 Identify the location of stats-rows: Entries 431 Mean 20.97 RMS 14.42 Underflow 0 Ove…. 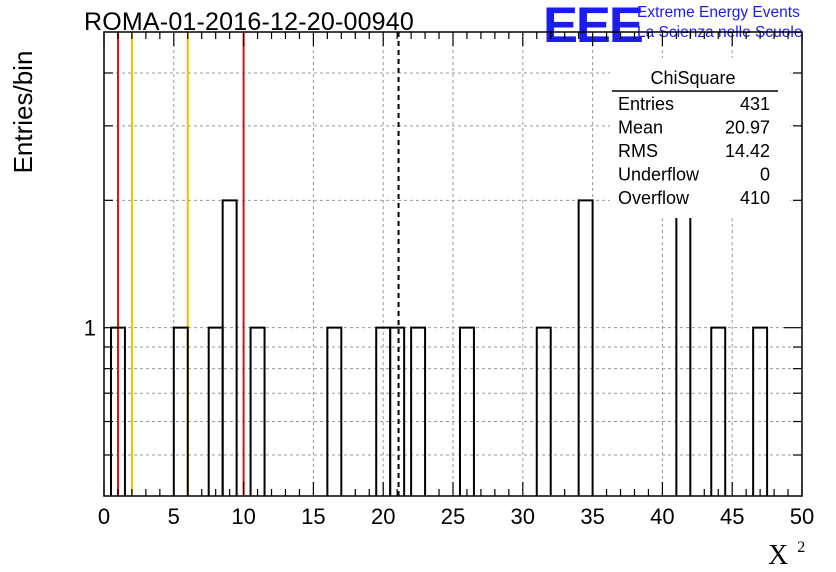
(694, 151).